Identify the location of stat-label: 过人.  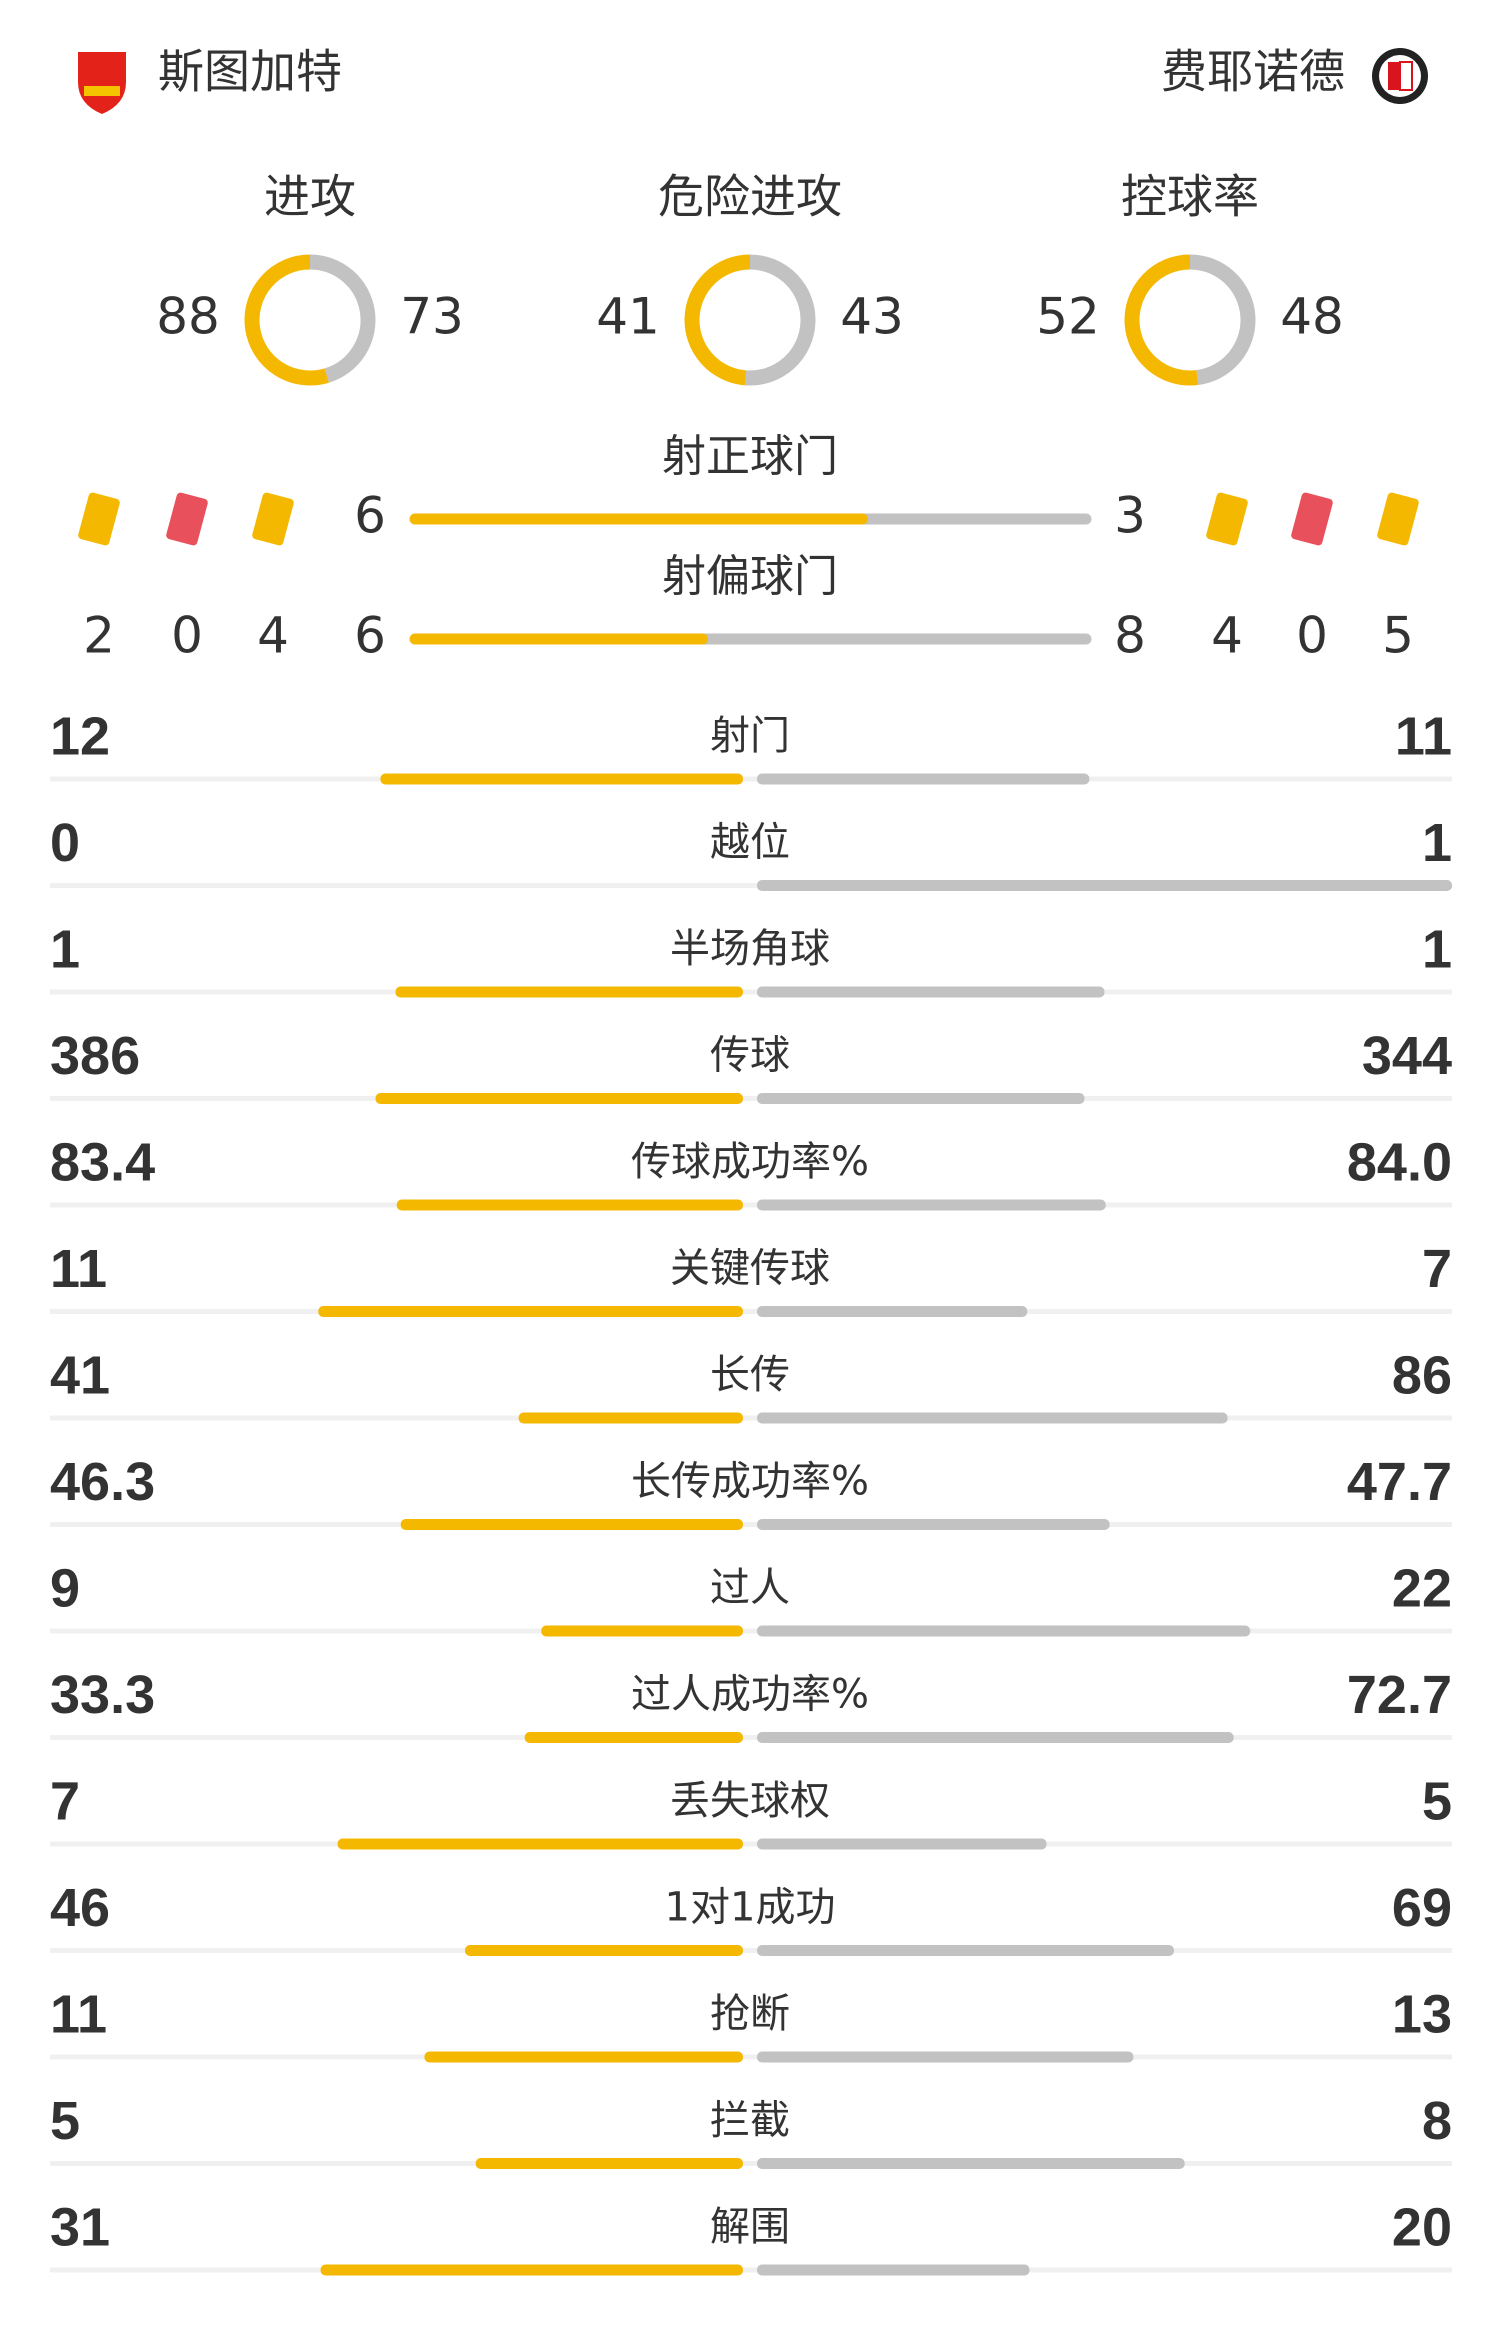
(750, 1588).